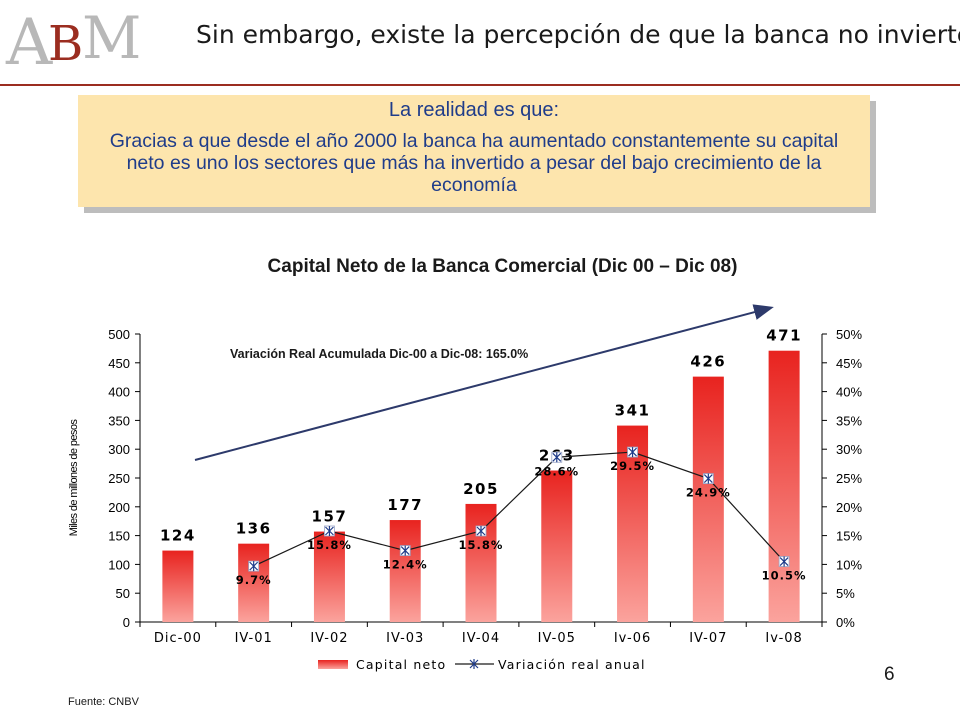  I want to click on y2-tick-label: 40%, so click(849, 392).